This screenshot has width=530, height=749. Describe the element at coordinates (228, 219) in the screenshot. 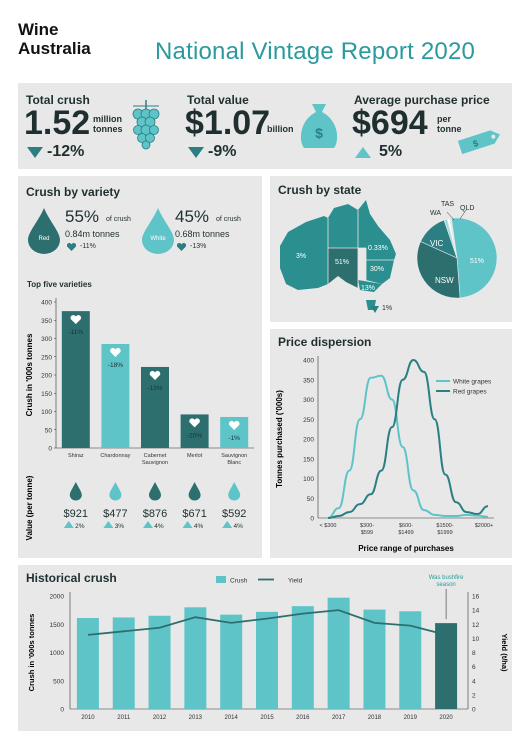

I see `white-of-crush: of crush` at that location.